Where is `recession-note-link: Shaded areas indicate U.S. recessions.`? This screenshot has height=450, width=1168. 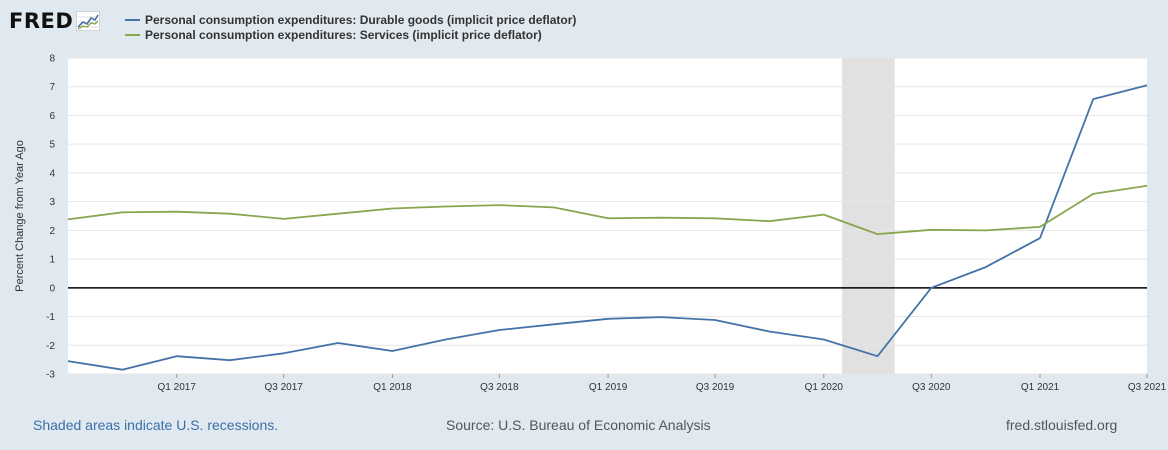
recession-note-link: Shaded areas indicate U.S. recessions. is located at coordinates (156, 425).